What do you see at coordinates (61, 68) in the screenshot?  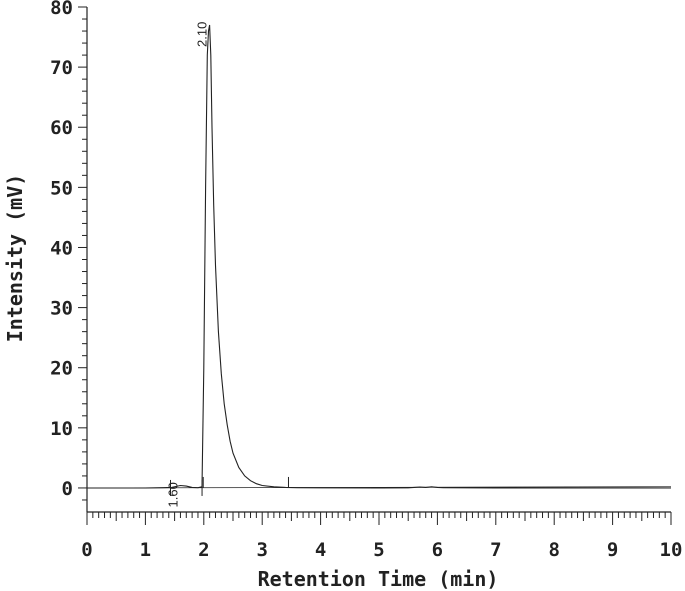 I see `y-tick-label: 70` at bounding box center [61, 68].